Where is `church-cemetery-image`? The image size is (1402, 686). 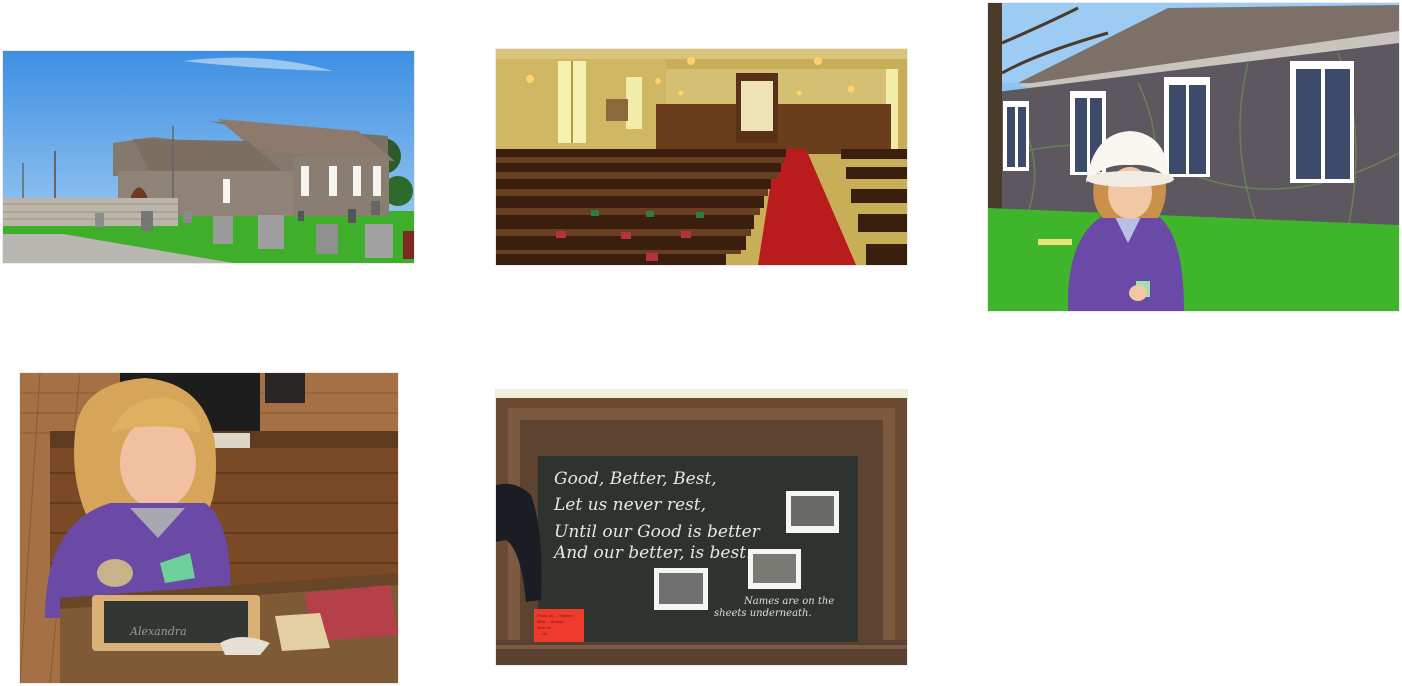 church-cemetery-image is located at coordinates (208, 157).